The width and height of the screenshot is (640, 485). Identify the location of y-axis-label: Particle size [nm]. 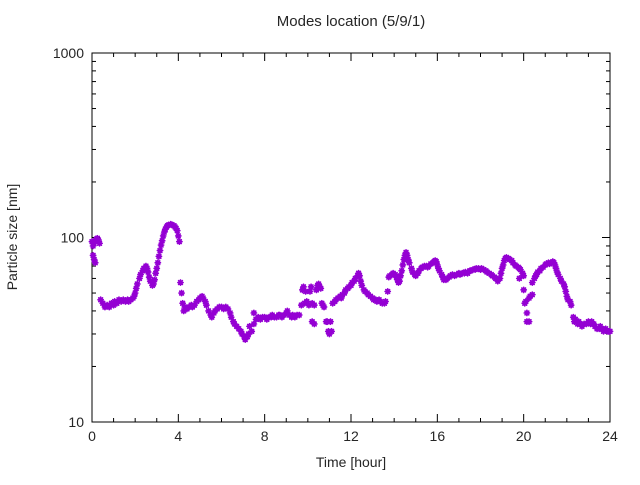
(12, 237).